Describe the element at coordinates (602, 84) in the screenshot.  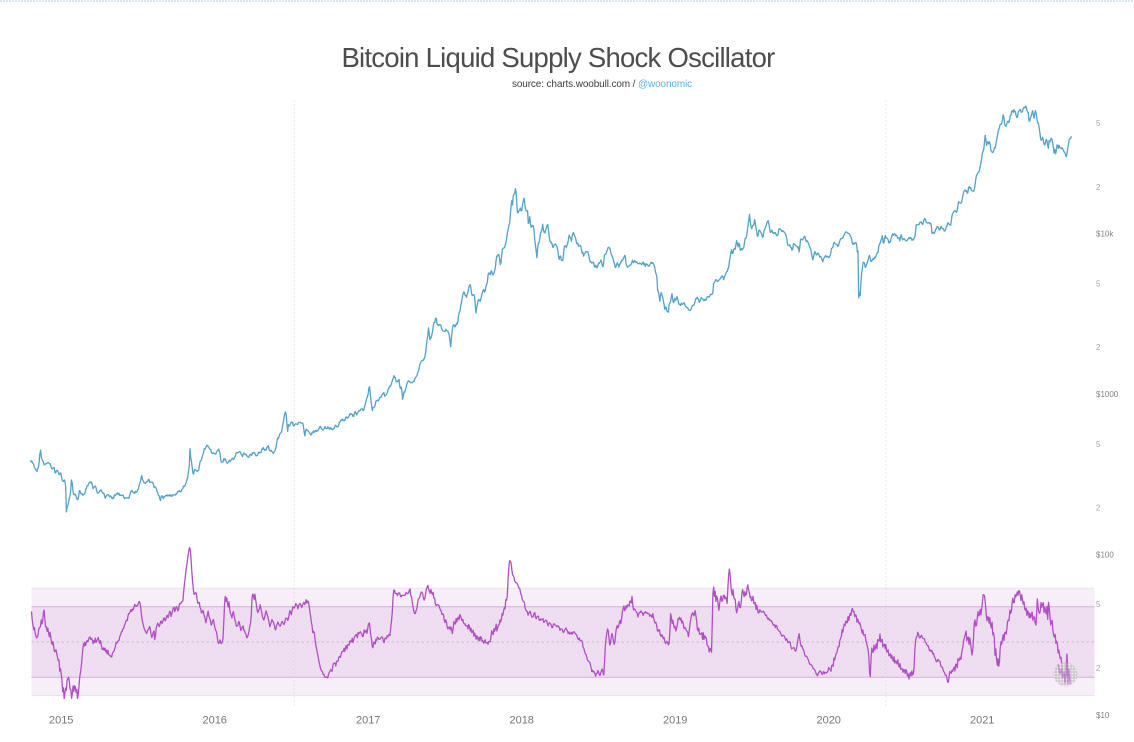
I see `svg-text:source: charts.woobull.com / @: source: charts.woobull.com / @woonomic` at that location.